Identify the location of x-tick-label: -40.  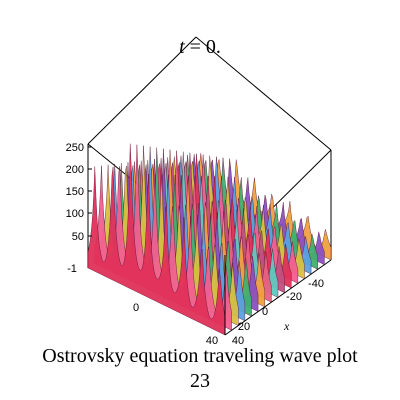
(316, 284).